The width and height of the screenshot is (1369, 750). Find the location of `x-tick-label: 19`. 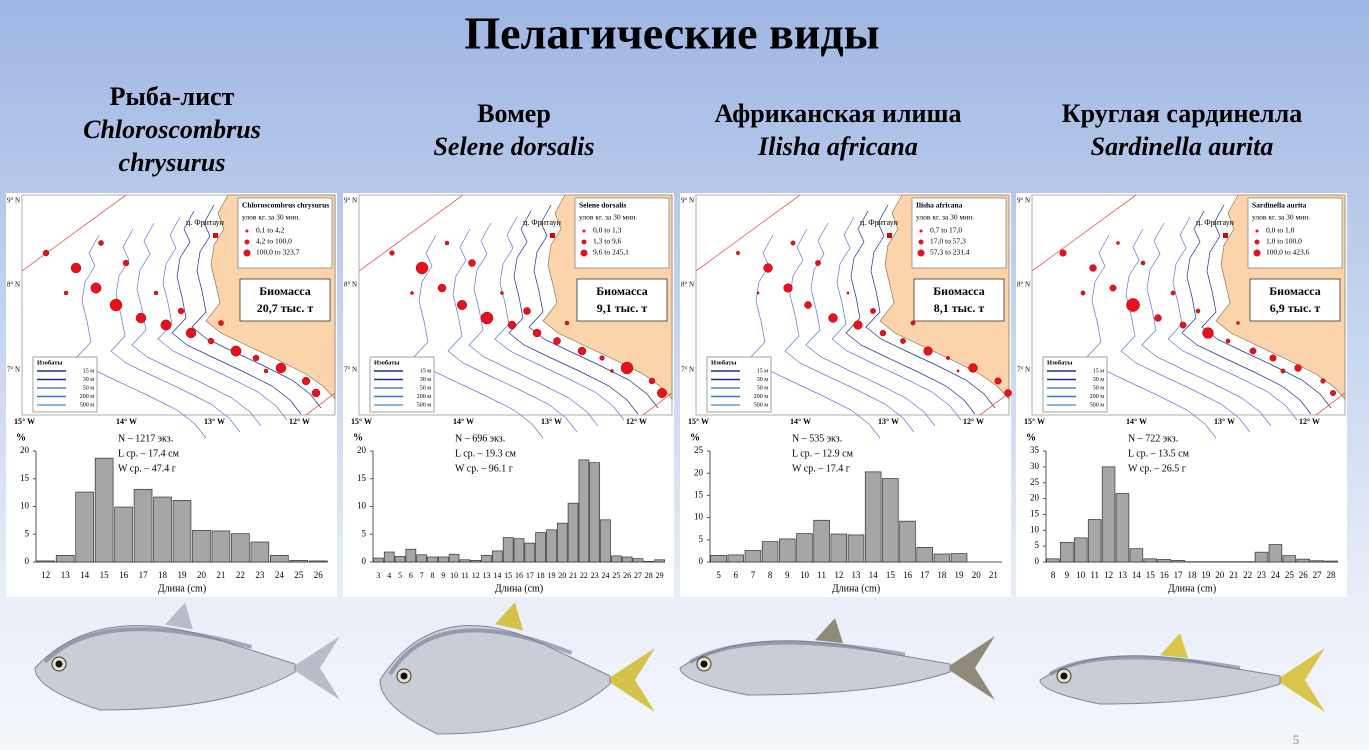

x-tick-label: 19 is located at coordinates (183, 575).